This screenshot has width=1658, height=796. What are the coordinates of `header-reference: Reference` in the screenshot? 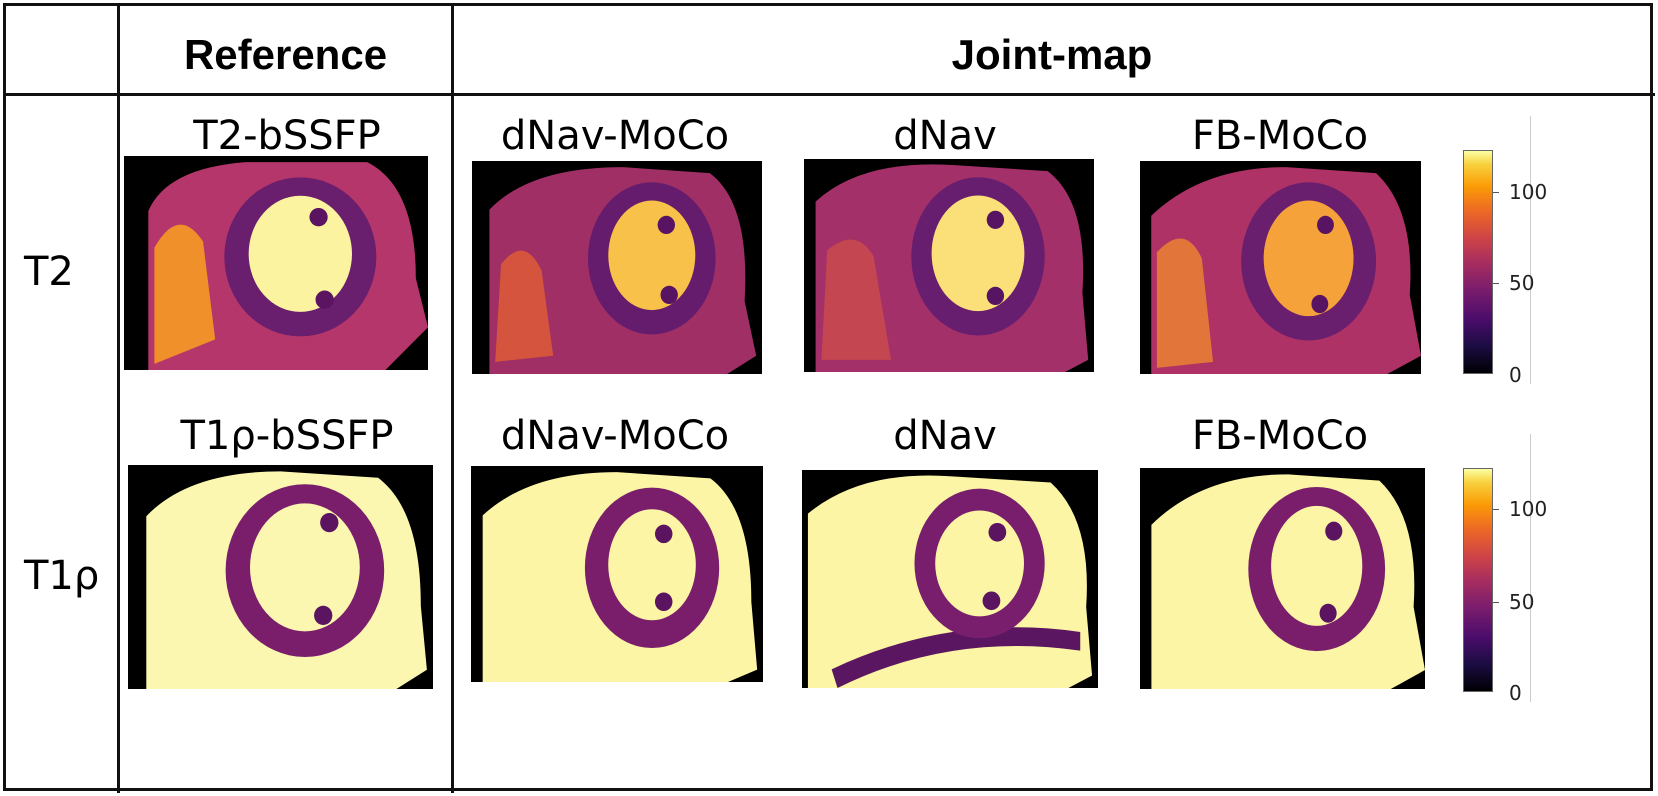 It's located at (285, 54).